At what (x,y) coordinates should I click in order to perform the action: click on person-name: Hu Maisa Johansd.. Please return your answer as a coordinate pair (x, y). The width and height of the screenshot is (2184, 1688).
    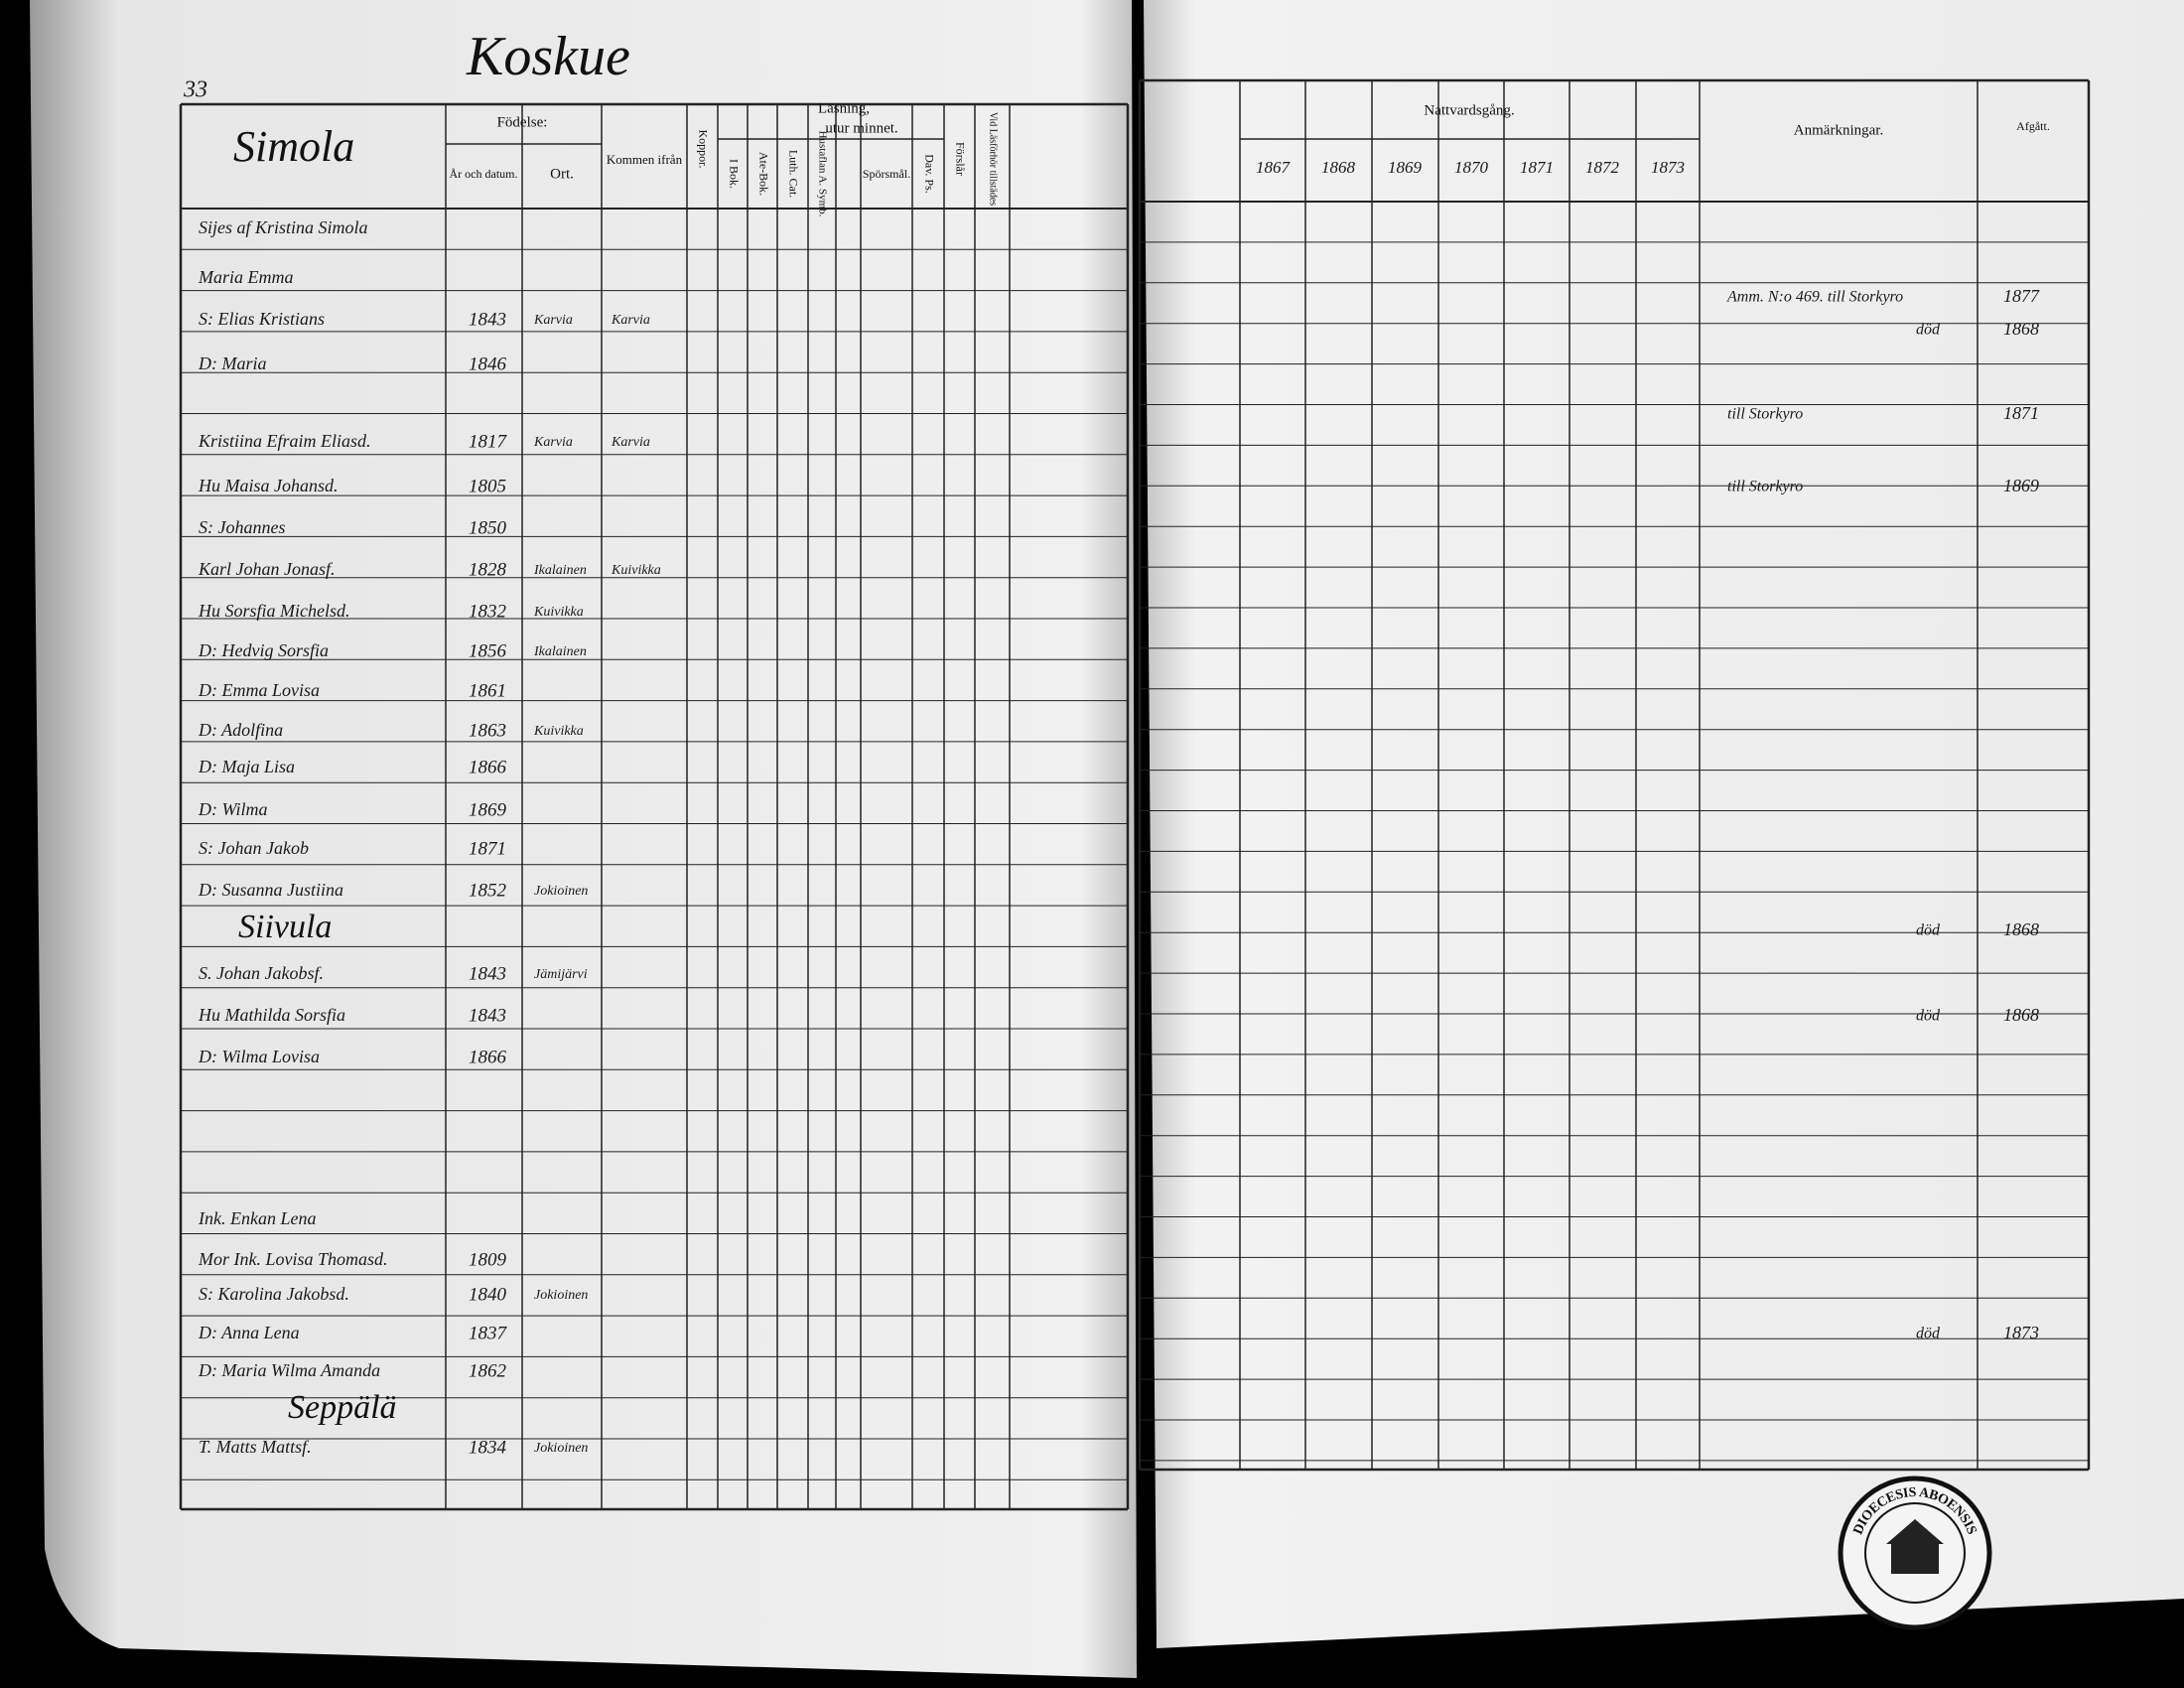
    Looking at the image, I should click on (268, 485).